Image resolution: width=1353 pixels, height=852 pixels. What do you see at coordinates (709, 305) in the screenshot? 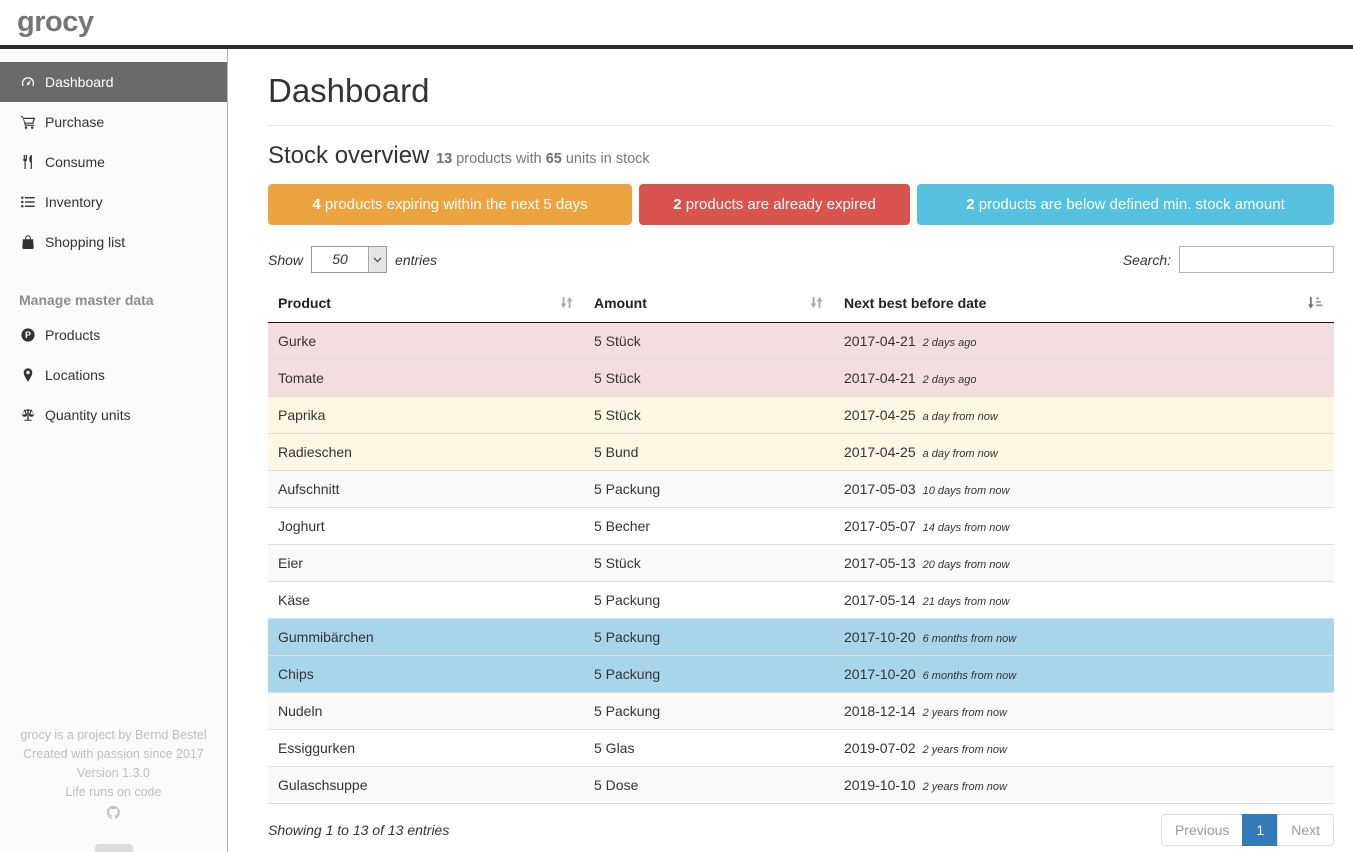
I see `column-header-amount: Amount` at bounding box center [709, 305].